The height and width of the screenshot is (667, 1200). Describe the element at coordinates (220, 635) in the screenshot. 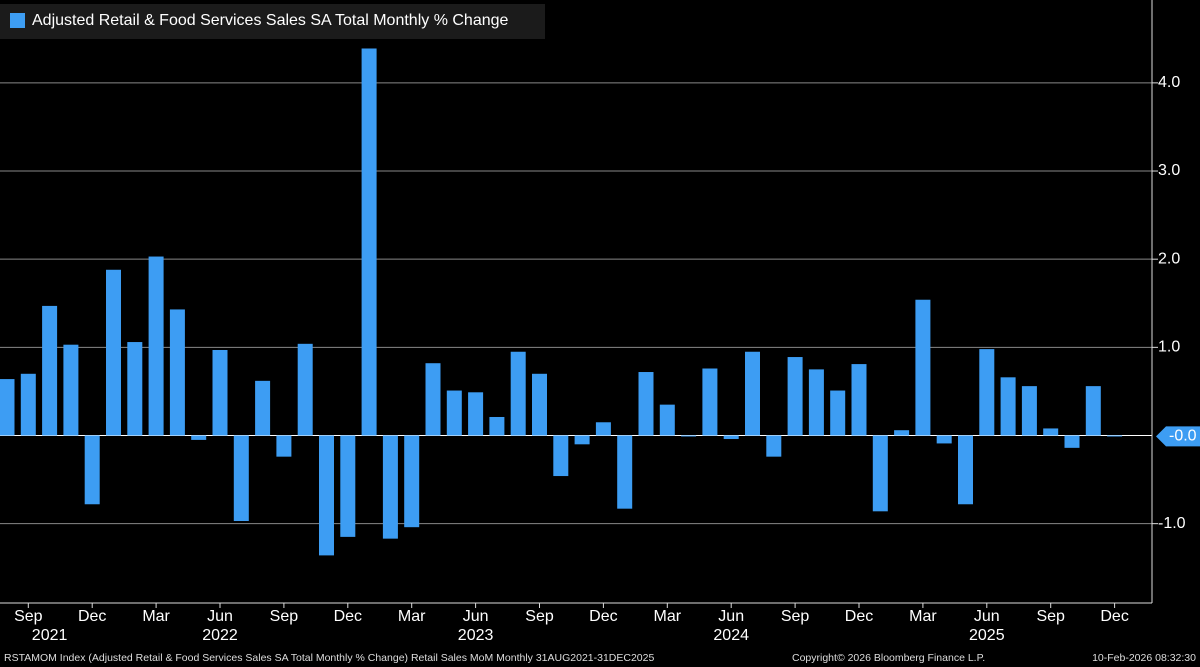

I see `x-year-label: 2022` at that location.